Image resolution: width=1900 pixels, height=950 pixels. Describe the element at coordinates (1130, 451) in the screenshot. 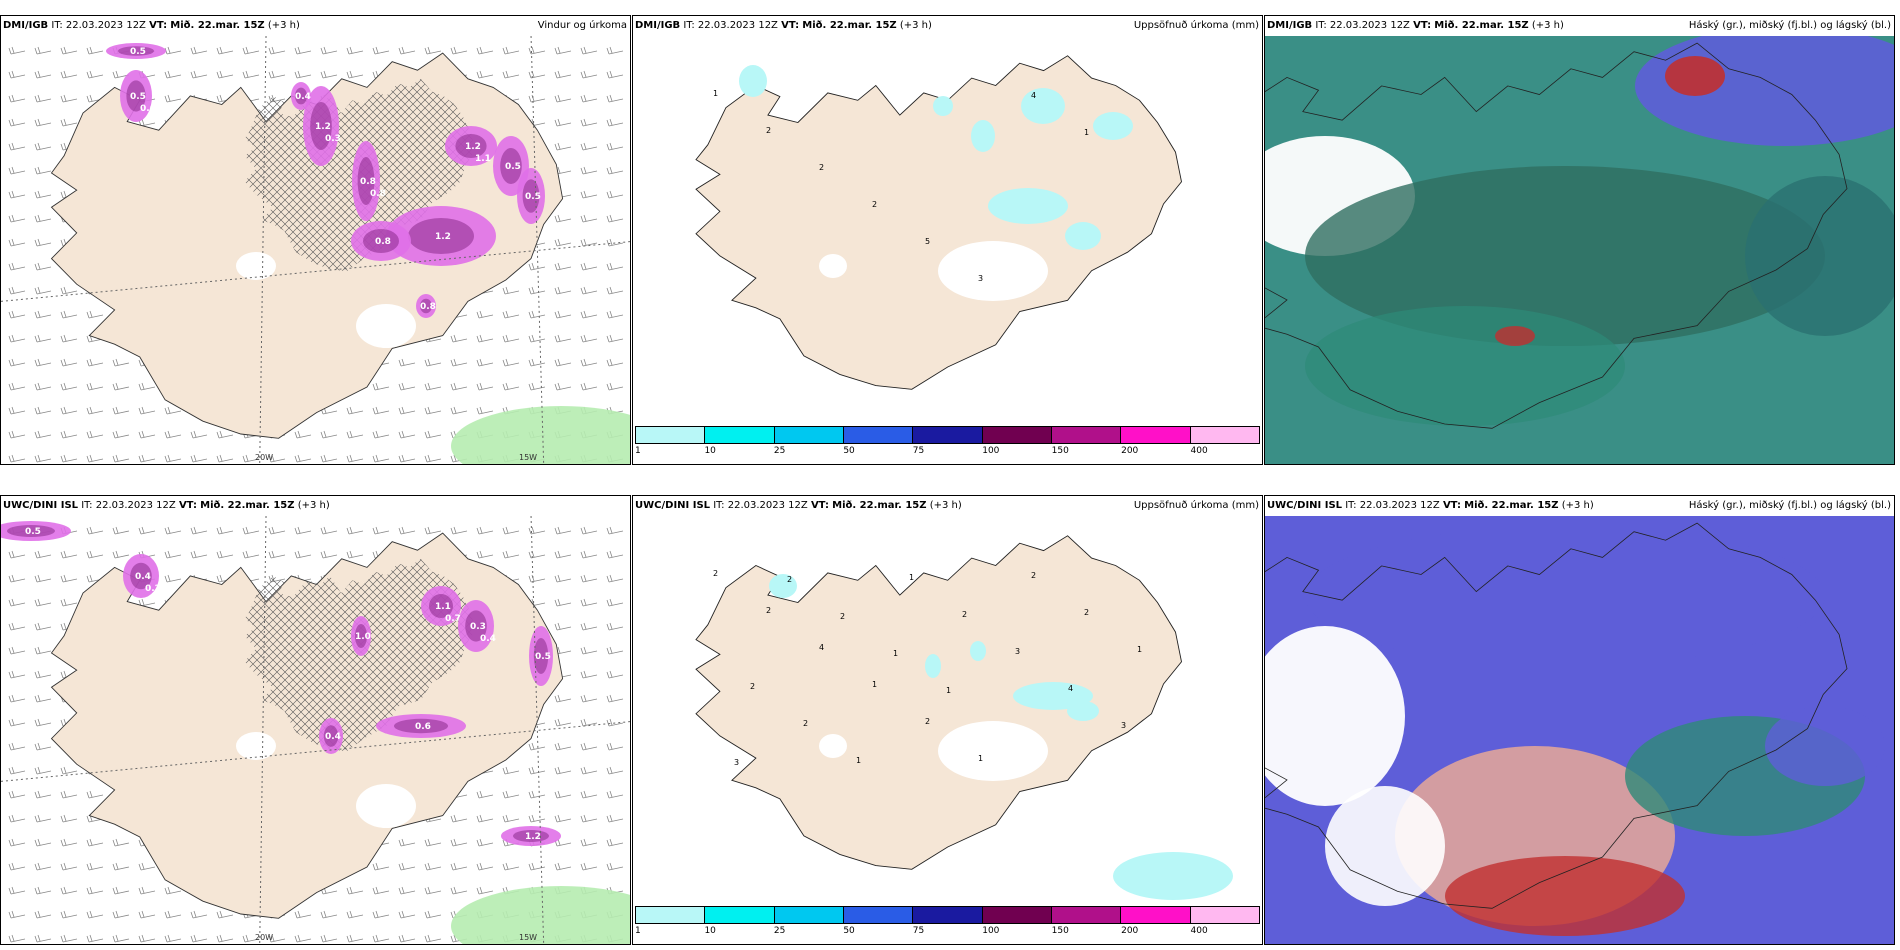

I see `colorbar-label: 200` at that location.